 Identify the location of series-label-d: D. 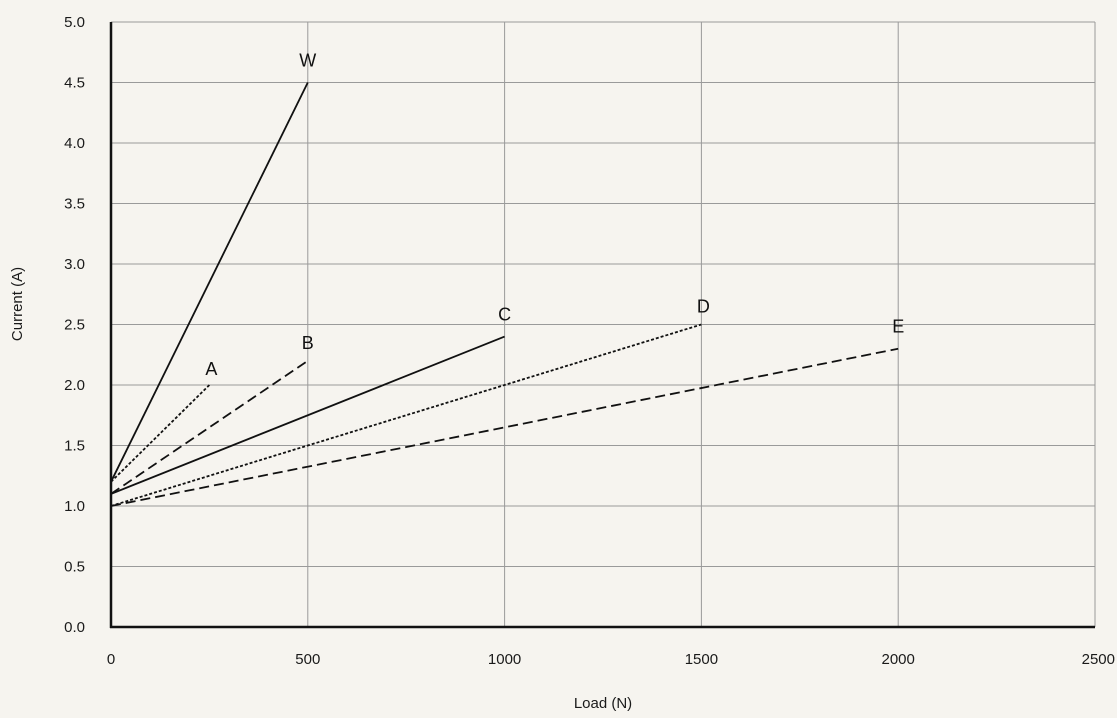
(703, 307).